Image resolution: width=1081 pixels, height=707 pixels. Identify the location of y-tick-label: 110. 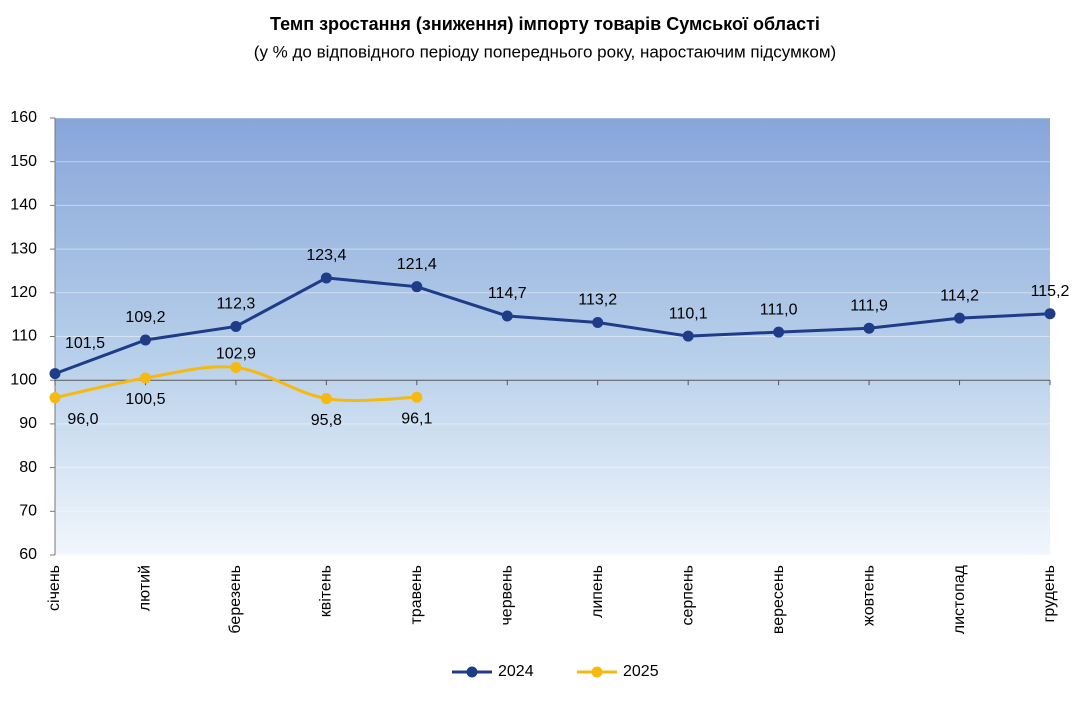
(24, 336).